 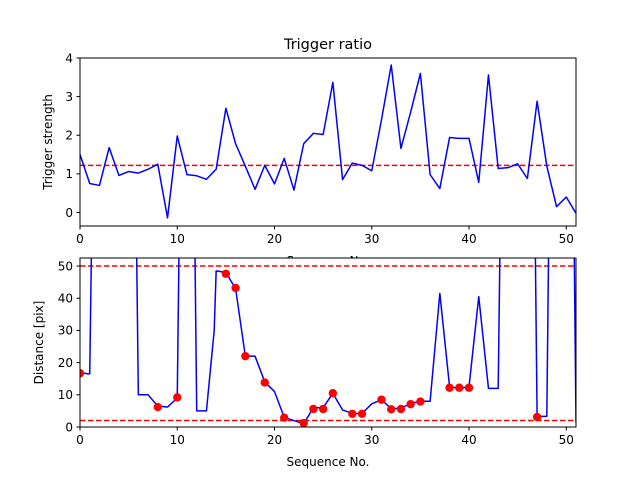 What do you see at coordinates (328, 462) in the screenshot?
I see `x-axis-label: Sequence No.` at bounding box center [328, 462].